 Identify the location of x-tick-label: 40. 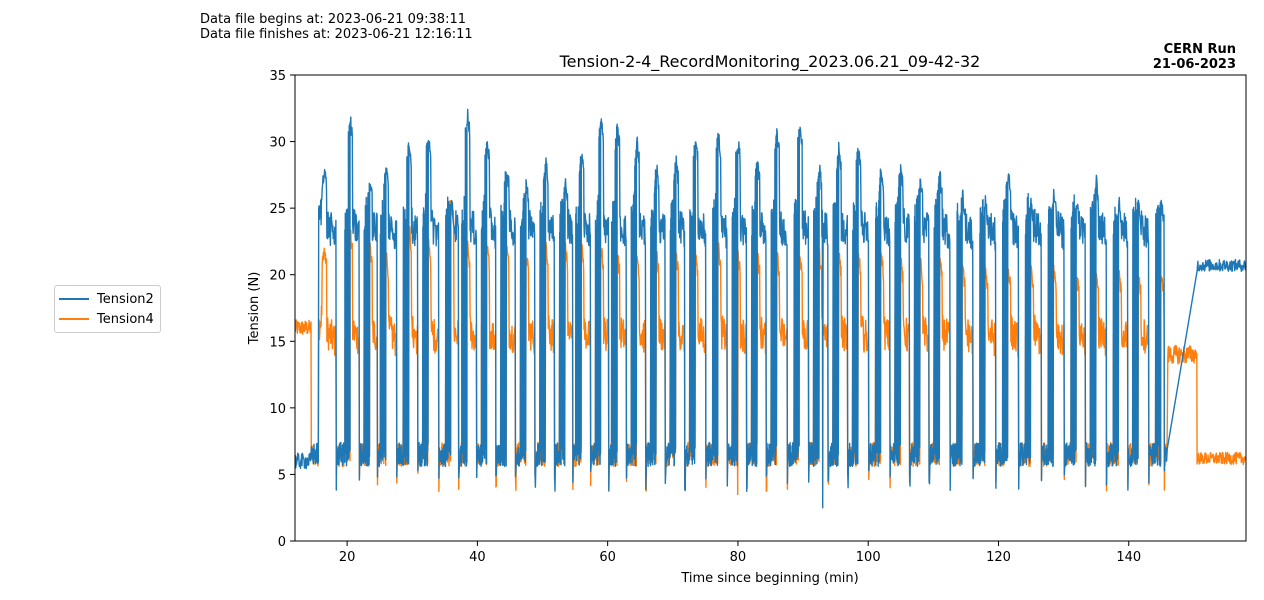
(477, 557).